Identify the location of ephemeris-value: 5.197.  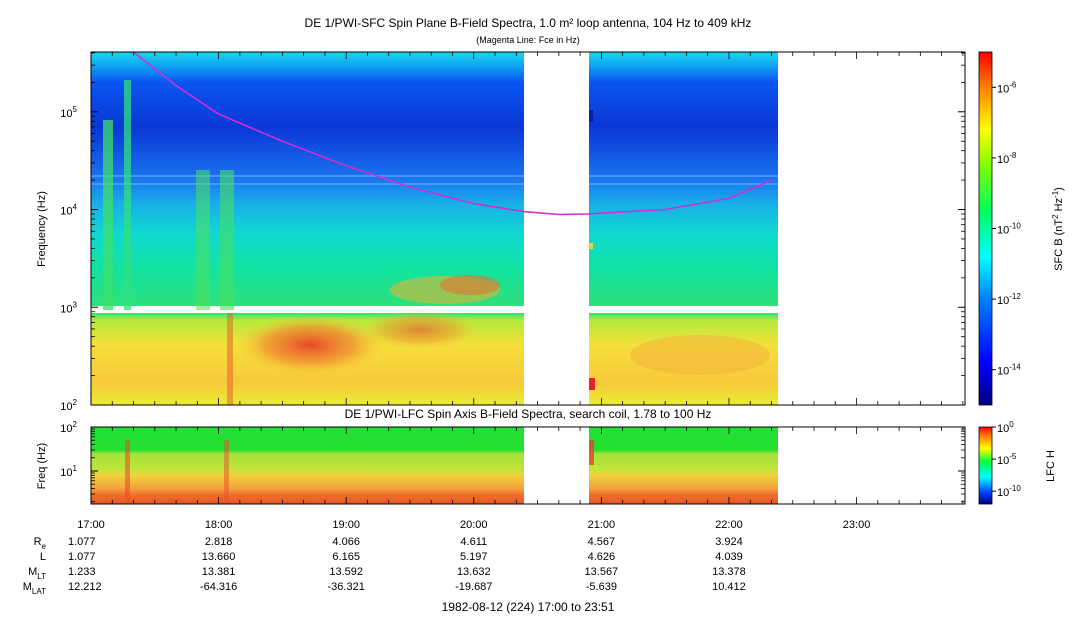
(474, 557).